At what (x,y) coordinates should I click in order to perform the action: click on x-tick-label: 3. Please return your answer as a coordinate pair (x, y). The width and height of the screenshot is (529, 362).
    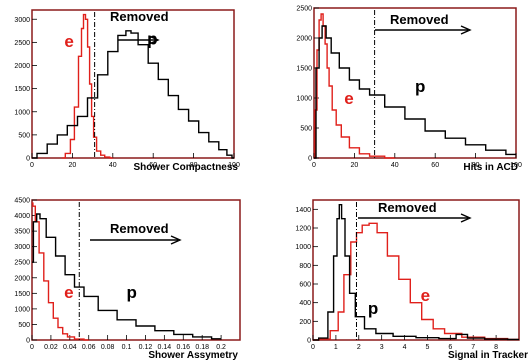
    Looking at the image, I should click on (382, 347).